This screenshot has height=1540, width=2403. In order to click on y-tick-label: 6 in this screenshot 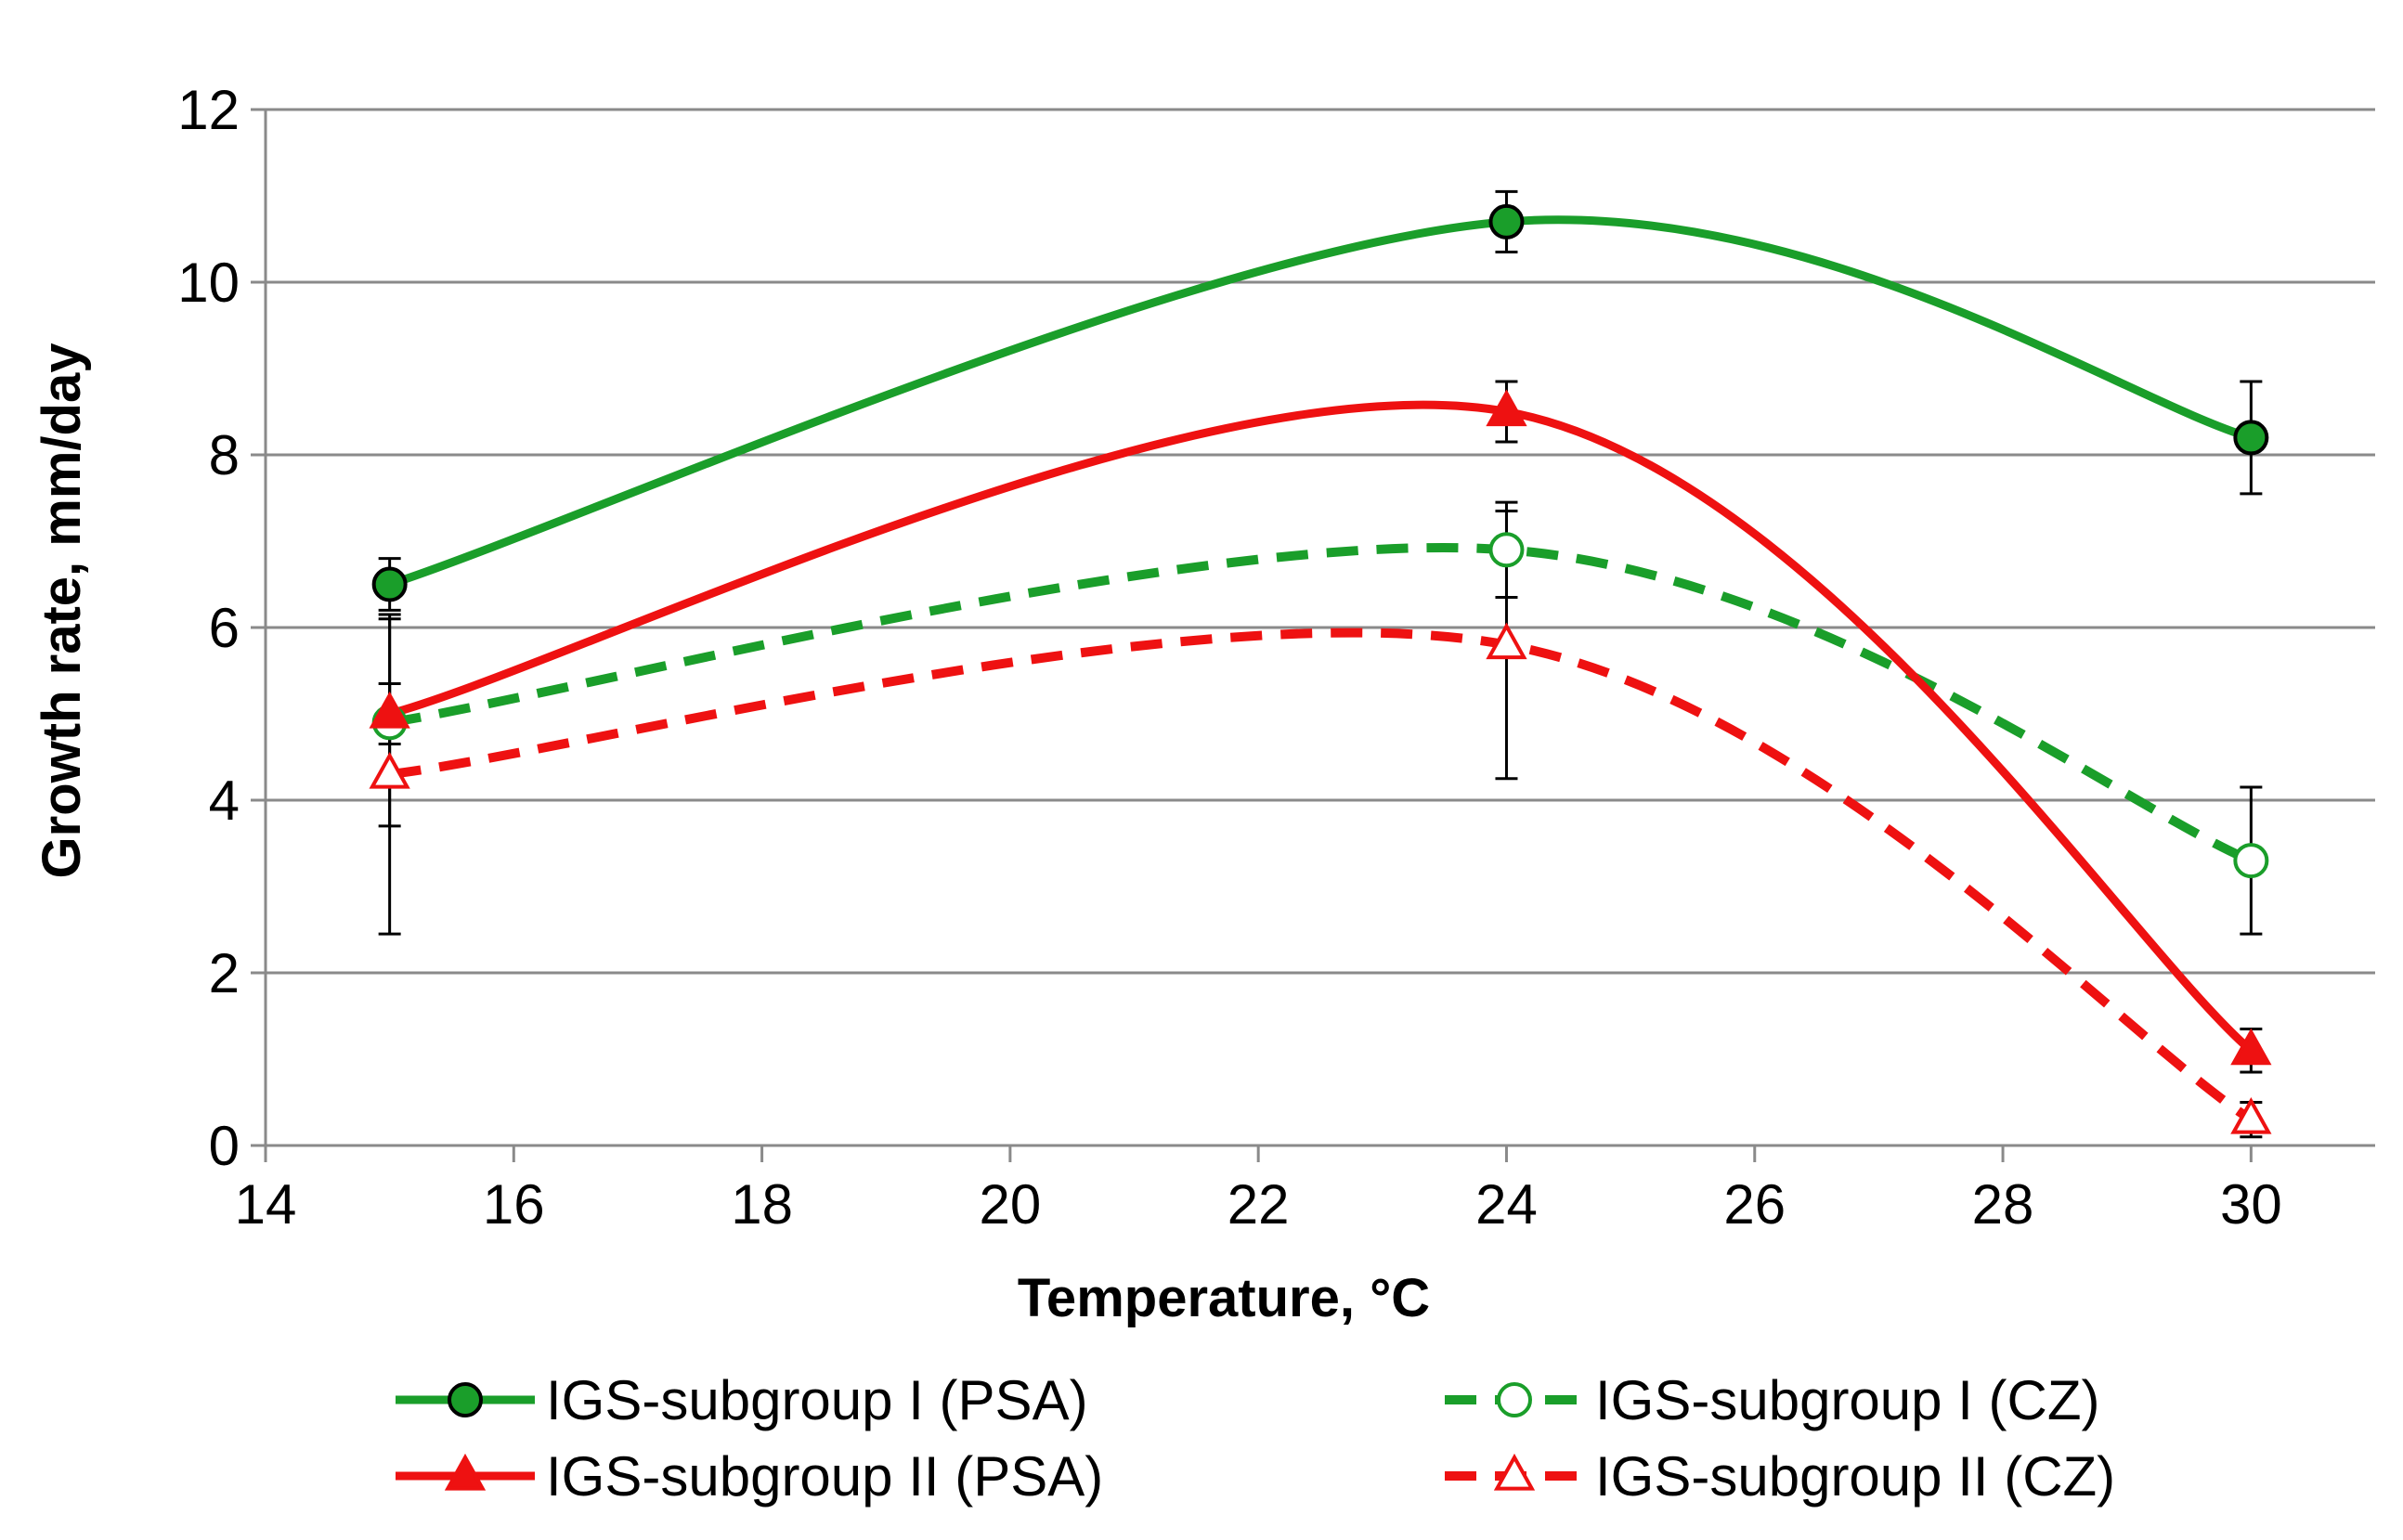, I will do `click(225, 628)`.